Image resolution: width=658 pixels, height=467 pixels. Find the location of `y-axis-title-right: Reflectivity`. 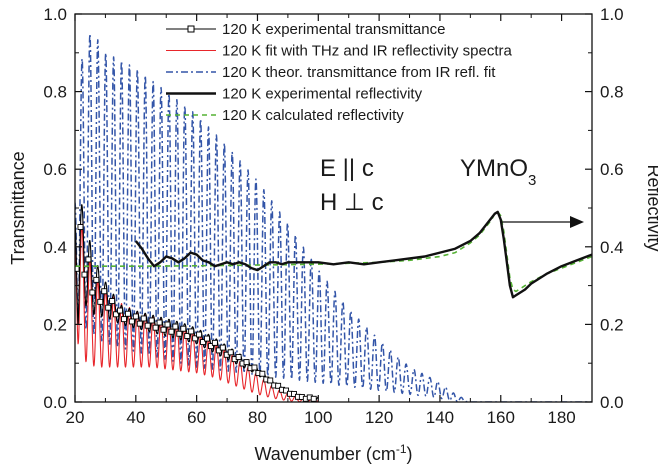

y-axis-title-right: Reflectivity is located at coordinates (651, 207).